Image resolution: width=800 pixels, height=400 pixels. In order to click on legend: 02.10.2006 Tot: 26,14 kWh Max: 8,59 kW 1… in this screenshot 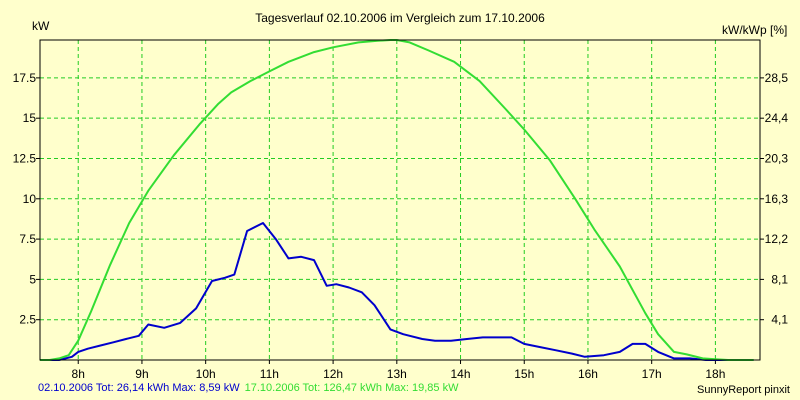, I will do `click(249, 388)`.